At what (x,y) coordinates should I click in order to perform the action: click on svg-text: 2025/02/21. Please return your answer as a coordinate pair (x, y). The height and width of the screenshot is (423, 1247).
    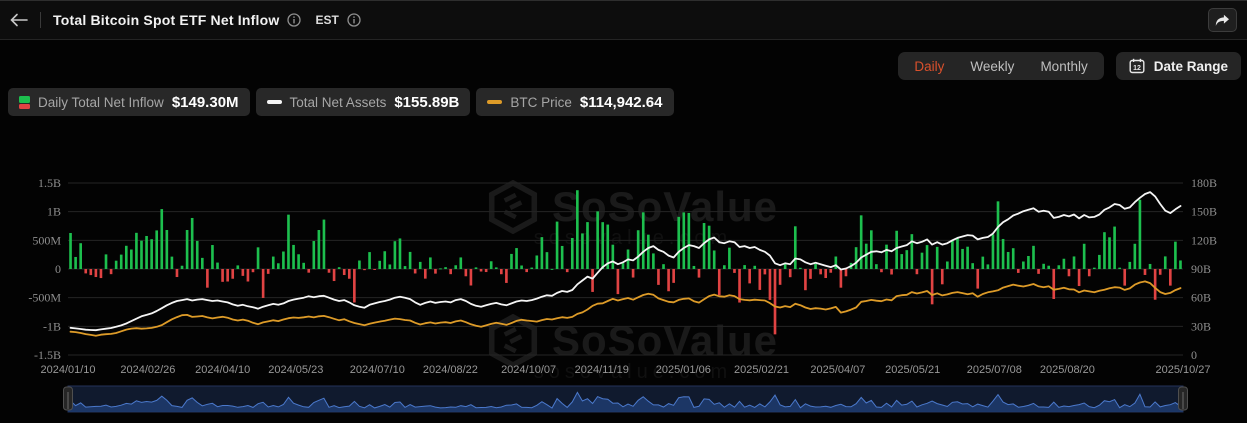
    Looking at the image, I should click on (761, 370).